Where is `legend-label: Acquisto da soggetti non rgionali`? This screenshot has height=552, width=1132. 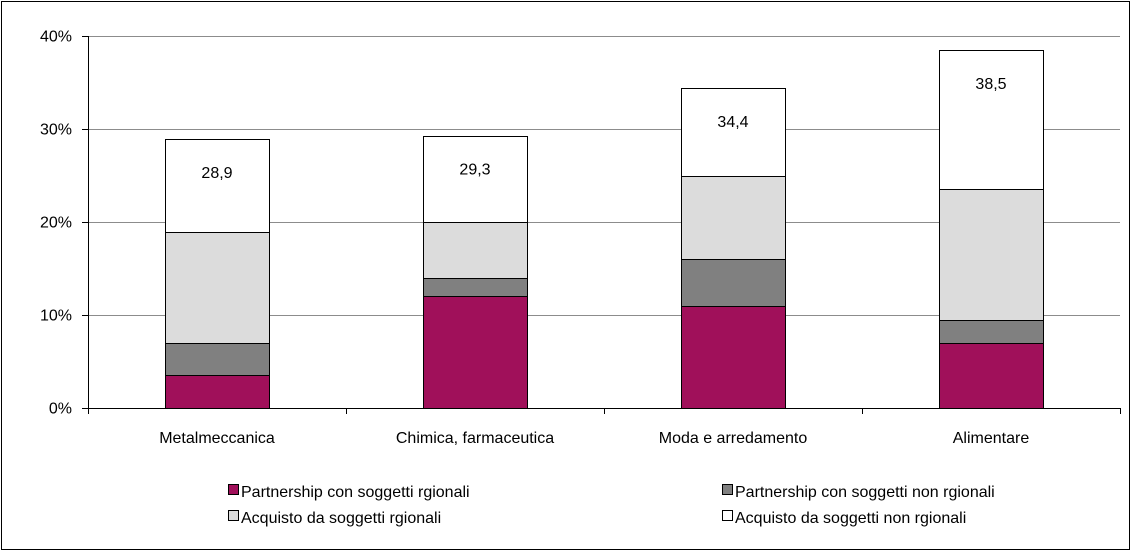 legend-label: Acquisto da soggetti non rgionali is located at coordinates (850, 518).